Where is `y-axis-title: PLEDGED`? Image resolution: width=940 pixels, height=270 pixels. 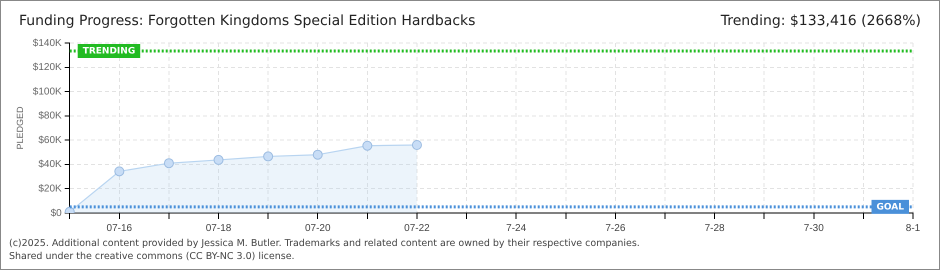 y-axis-title: PLEDGED is located at coordinates (19, 128).